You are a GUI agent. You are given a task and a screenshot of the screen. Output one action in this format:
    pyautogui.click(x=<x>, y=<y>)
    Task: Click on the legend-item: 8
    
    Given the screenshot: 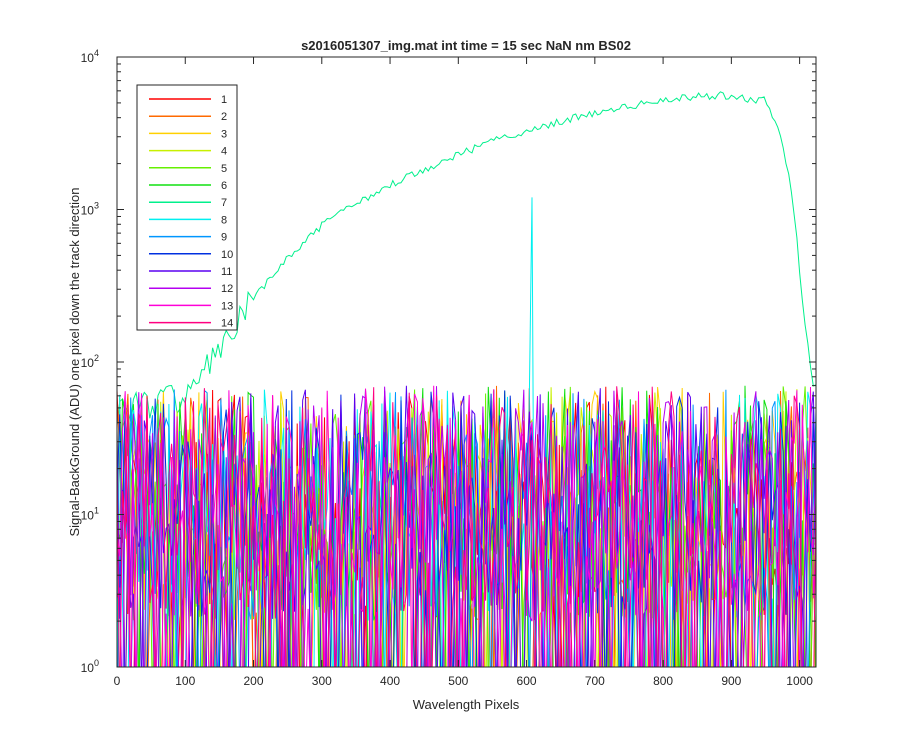 What is the action you would take?
    pyautogui.click(x=188, y=220)
    